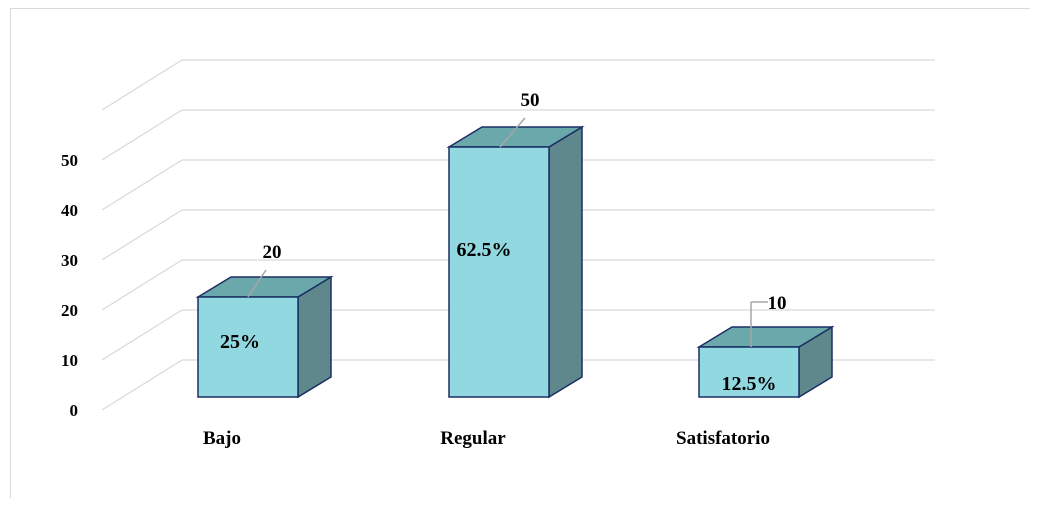 The height and width of the screenshot is (506, 1039). Describe the element at coordinates (272, 252) in the screenshot. I see `data-label-bajo: 20` at that location.